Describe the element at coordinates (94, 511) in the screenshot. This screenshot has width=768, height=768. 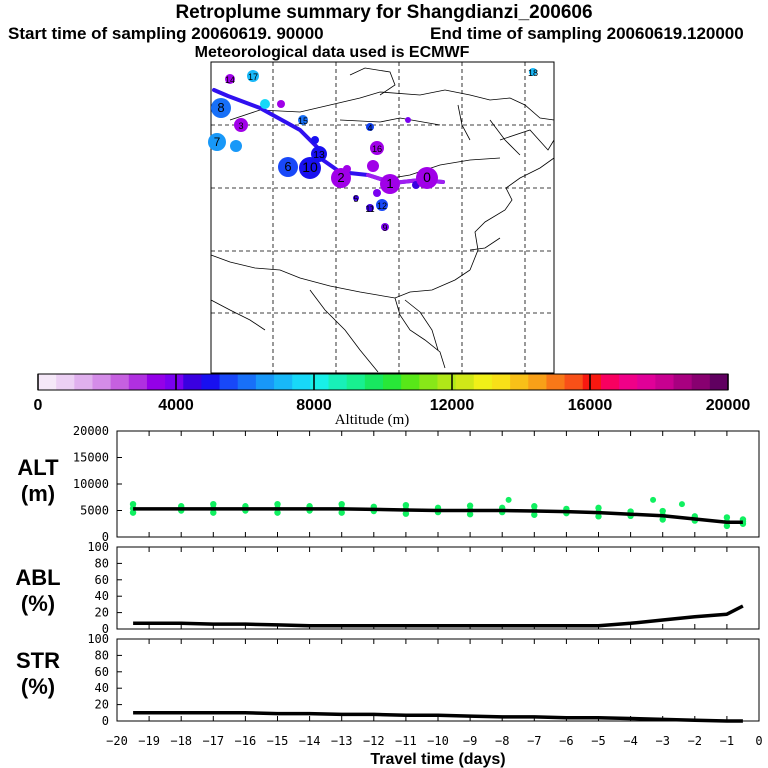
I see `y-tick-label: 5000` at that location.